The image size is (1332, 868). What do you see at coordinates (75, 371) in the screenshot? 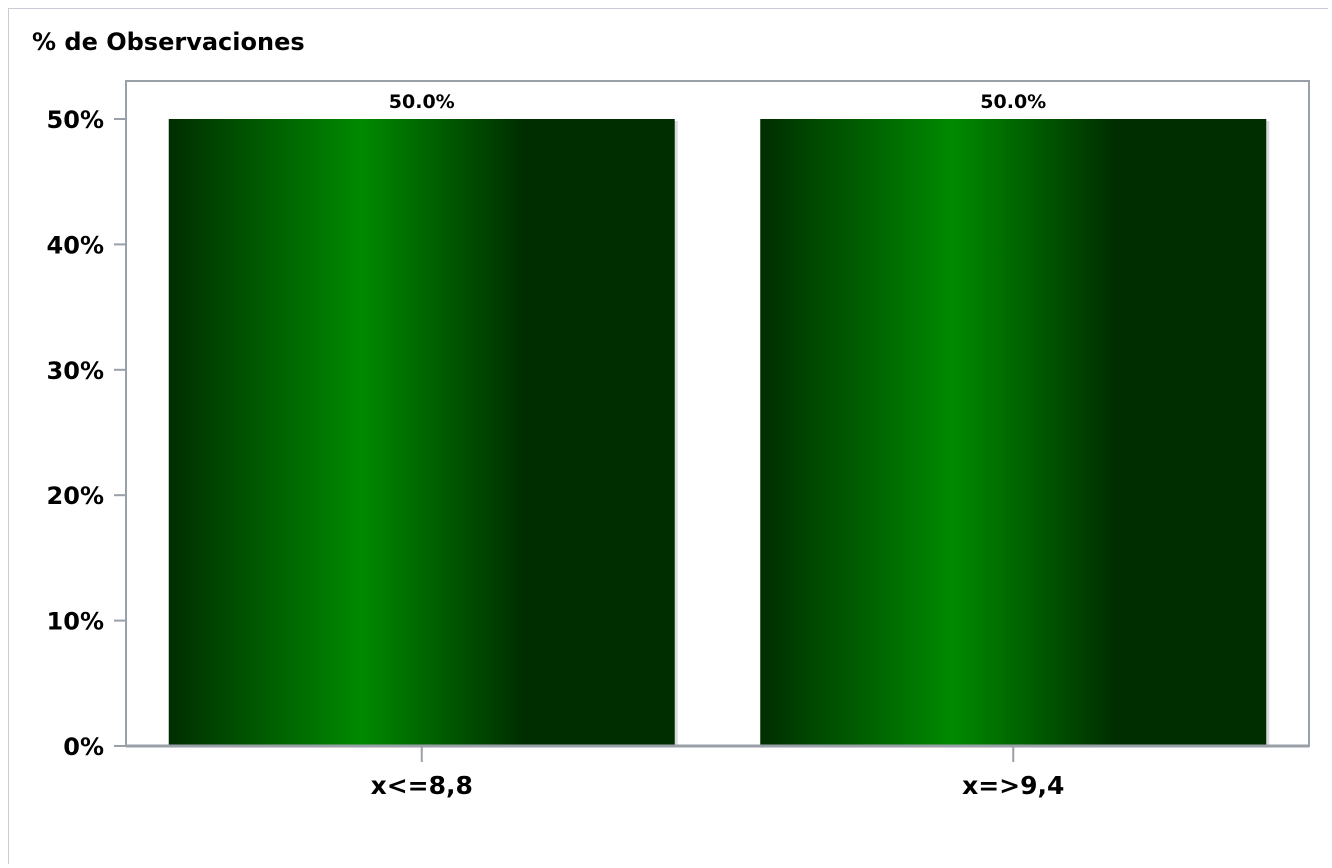
I see `y-tick-label: 30%` at bounding box center [75, 371].